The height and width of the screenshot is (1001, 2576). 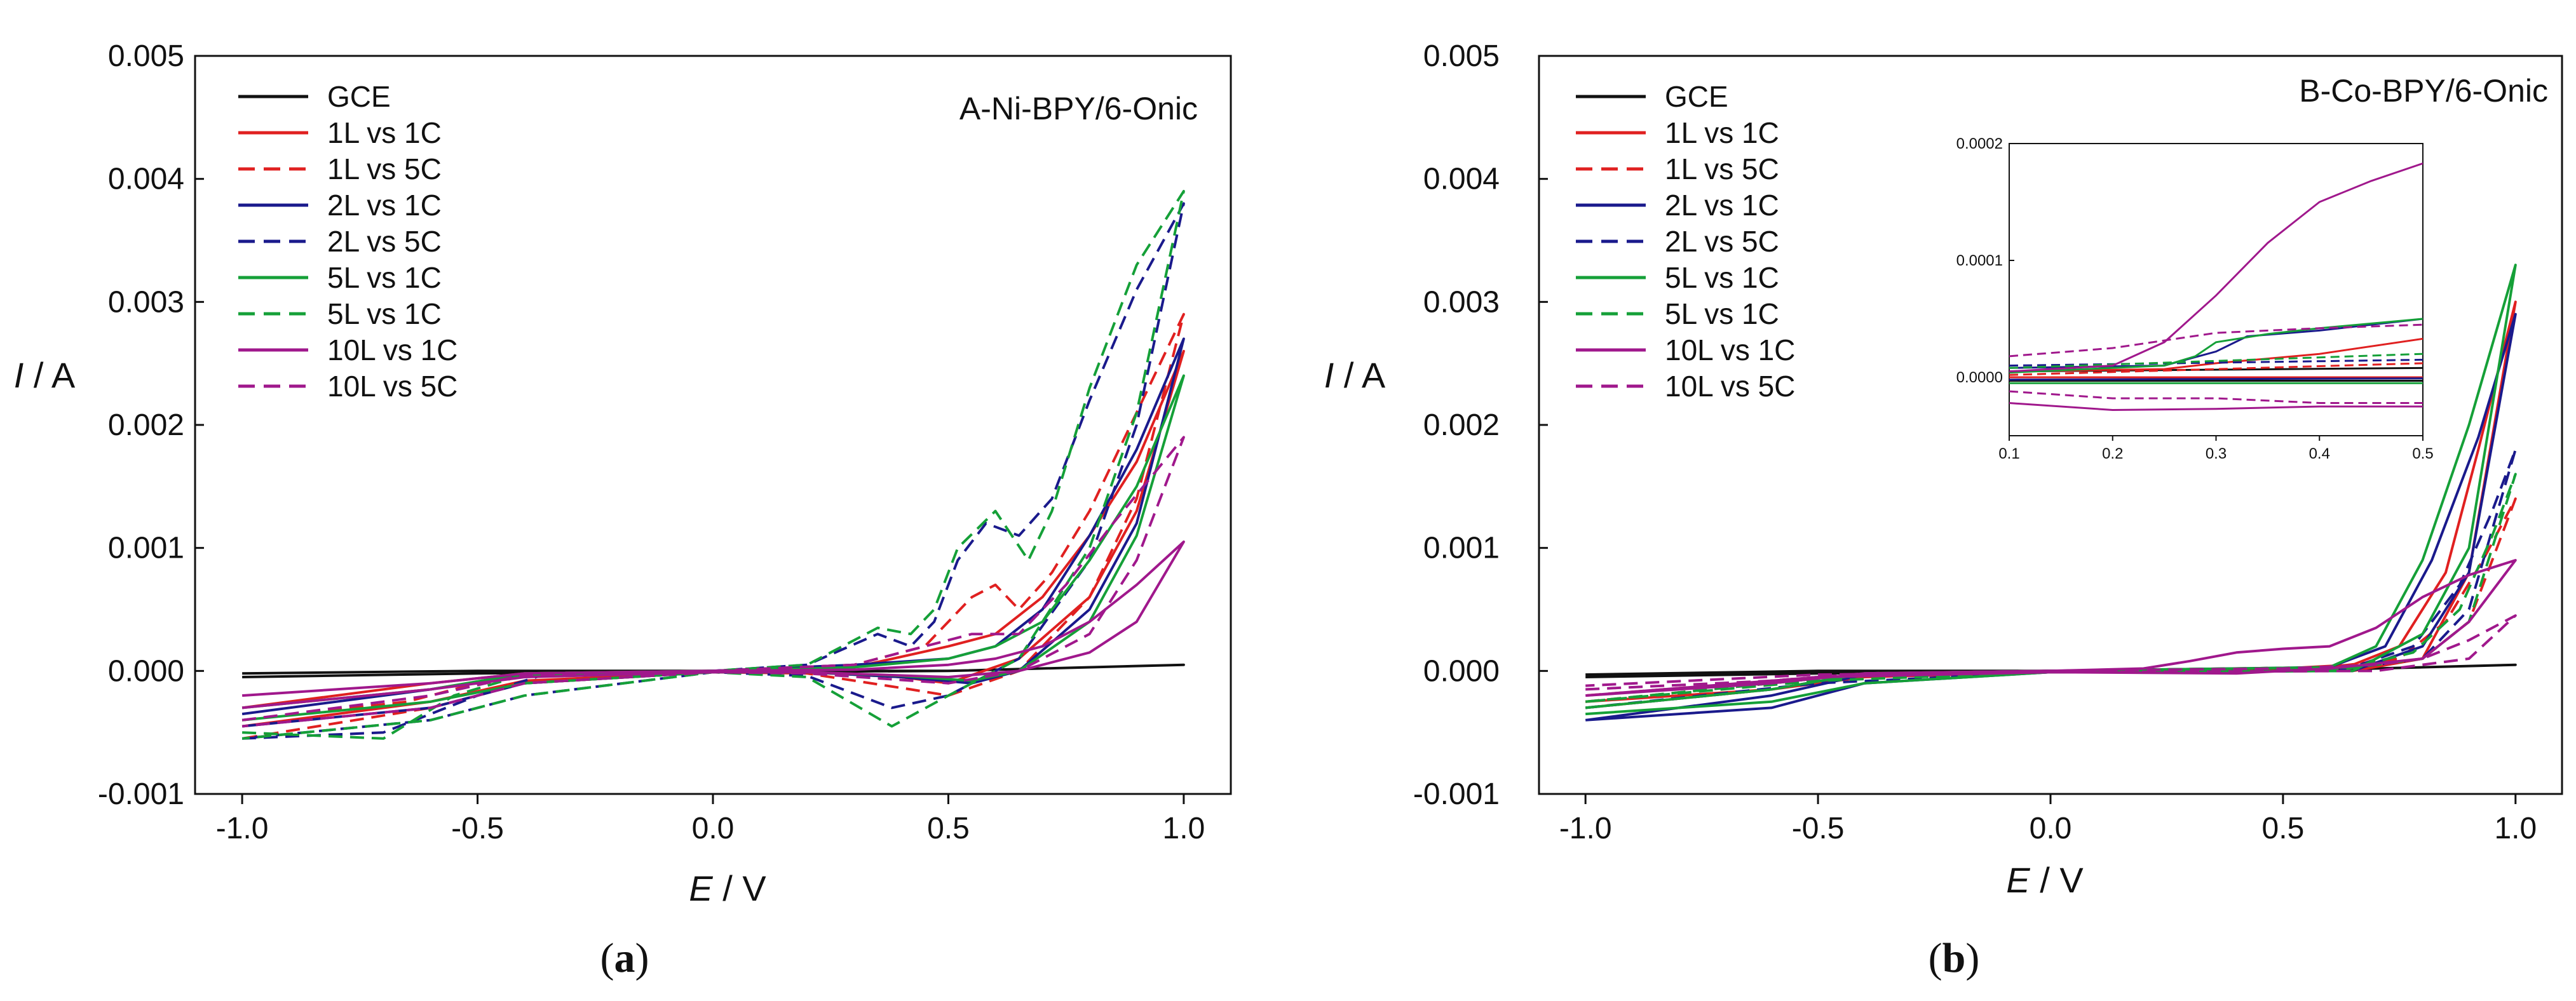 What do you see at coordinates (2216, 355) in the screenshot?
I see `inset-series-line-1l-vs-1c` at bounding box center [2216, 355].